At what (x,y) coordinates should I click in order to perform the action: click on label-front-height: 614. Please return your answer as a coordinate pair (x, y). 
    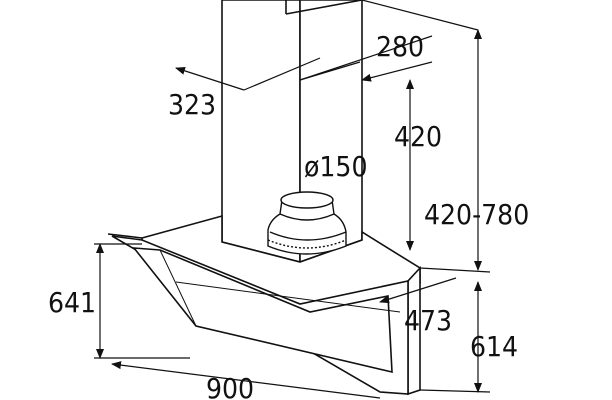
    Looking at the image, I should click on (494, 346).